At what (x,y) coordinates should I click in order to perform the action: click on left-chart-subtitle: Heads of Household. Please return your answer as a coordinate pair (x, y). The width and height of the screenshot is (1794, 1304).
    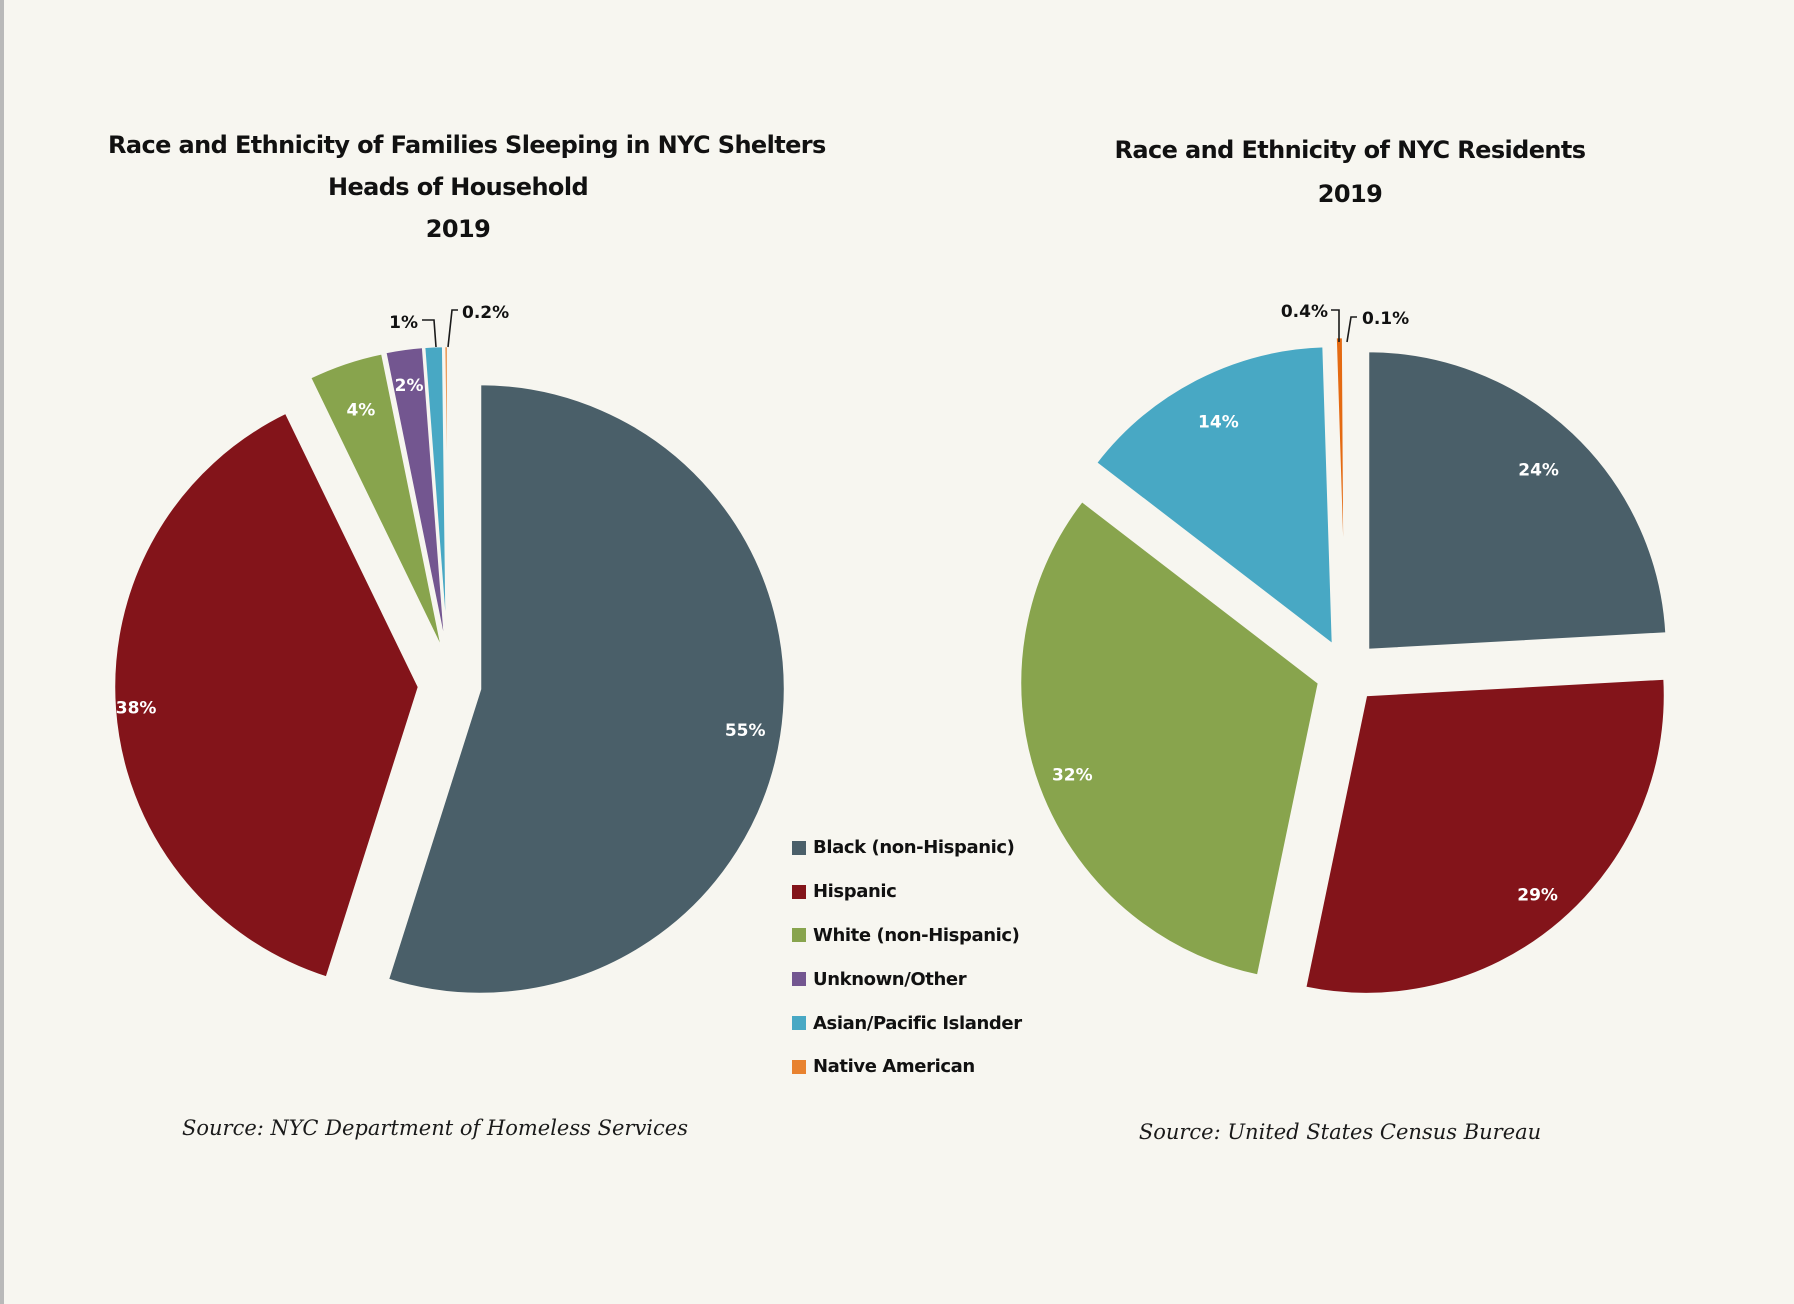
    Looking at the image, I should click on (458, 187).